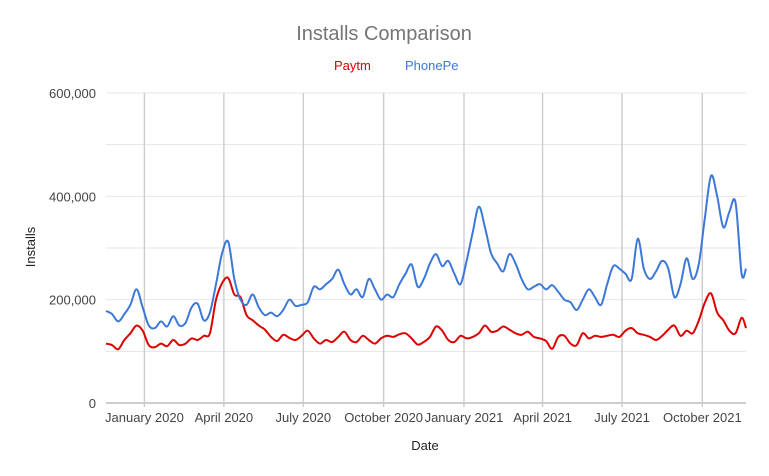 Image resolution: width=769 pixels, height=476 pixels. I want to click on x-tick-label: October 2021, so click(702, 417).